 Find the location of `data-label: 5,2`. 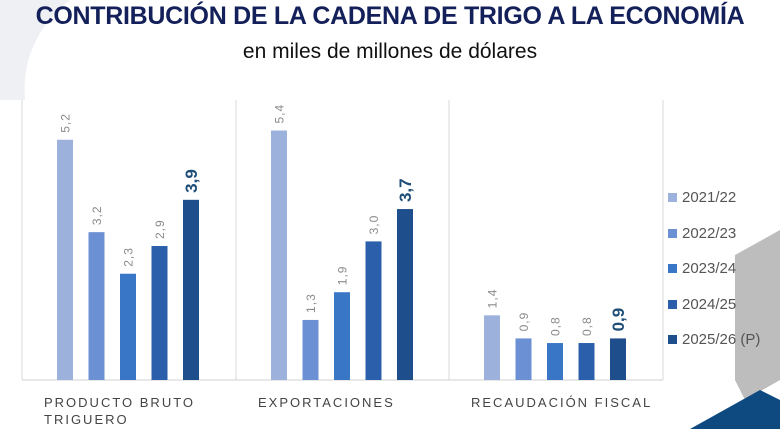

data-label: 5,2 is located at coordinates (66, 123).